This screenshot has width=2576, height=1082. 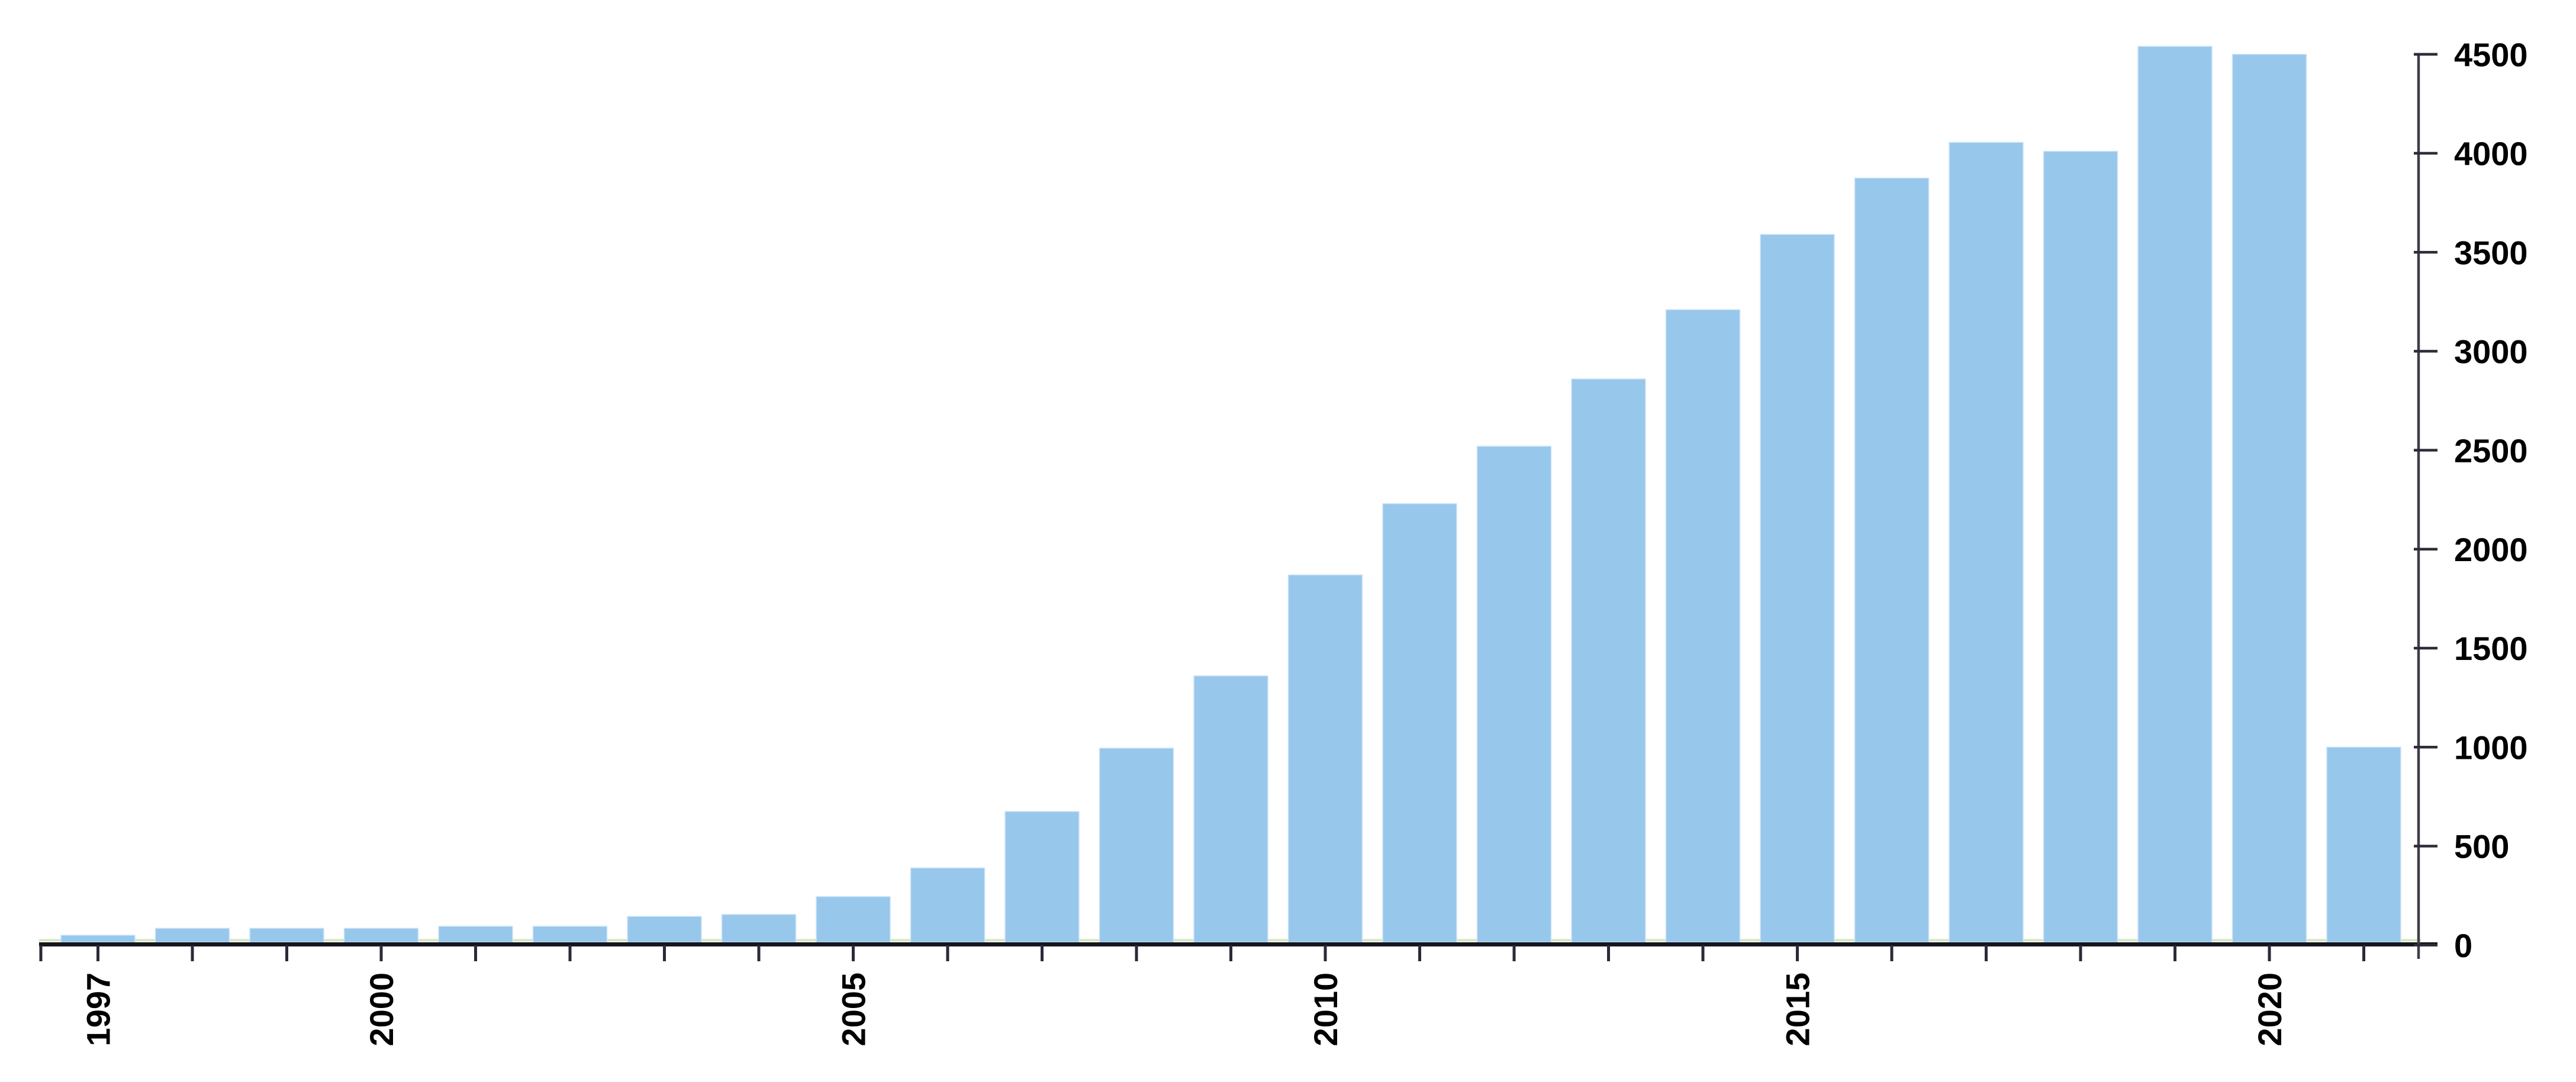 I want to click on x-label-2005: 2005, so click(x=853, y=1009).